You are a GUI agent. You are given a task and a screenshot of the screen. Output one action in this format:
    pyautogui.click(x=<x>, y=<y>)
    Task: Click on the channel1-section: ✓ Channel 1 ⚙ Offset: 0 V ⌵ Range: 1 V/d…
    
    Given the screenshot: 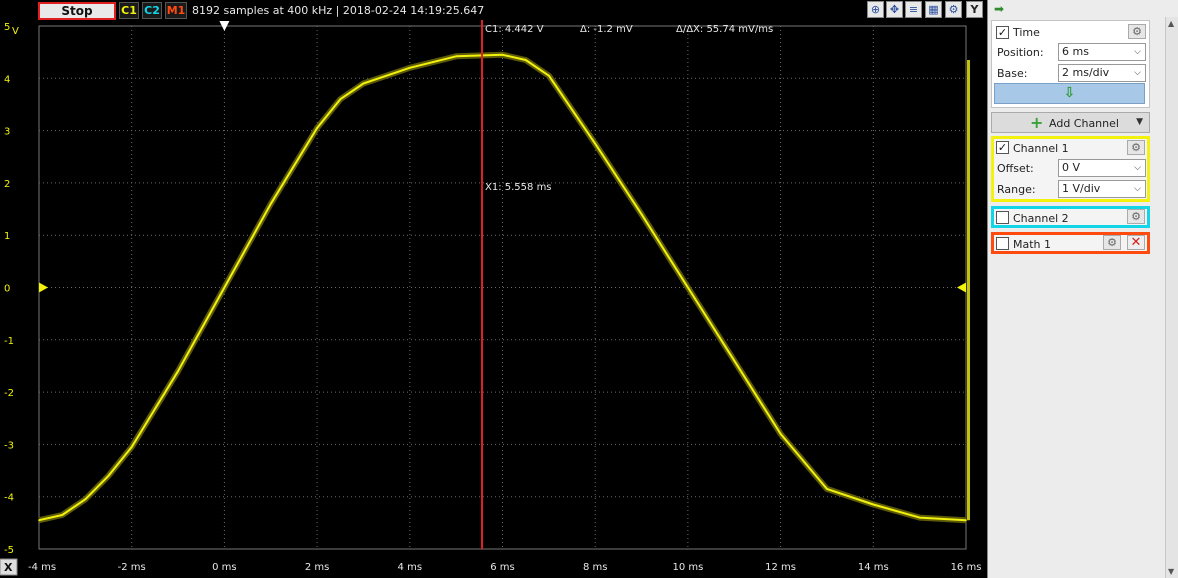 What is the action you would take?
    pyautogui.click(x=1070, y=169)
    